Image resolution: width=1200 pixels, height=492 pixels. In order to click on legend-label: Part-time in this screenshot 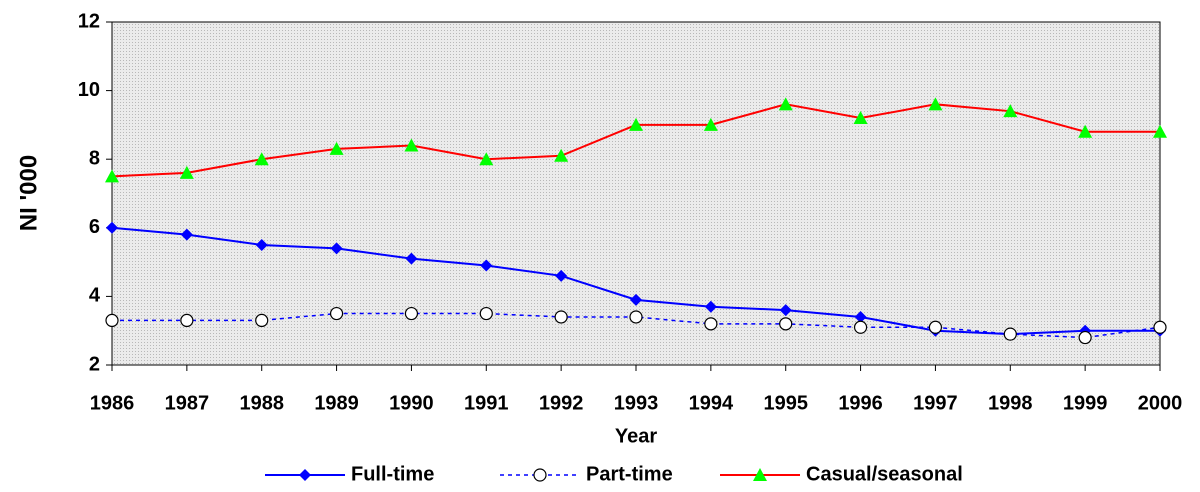, I will do `click(629, 474)`.